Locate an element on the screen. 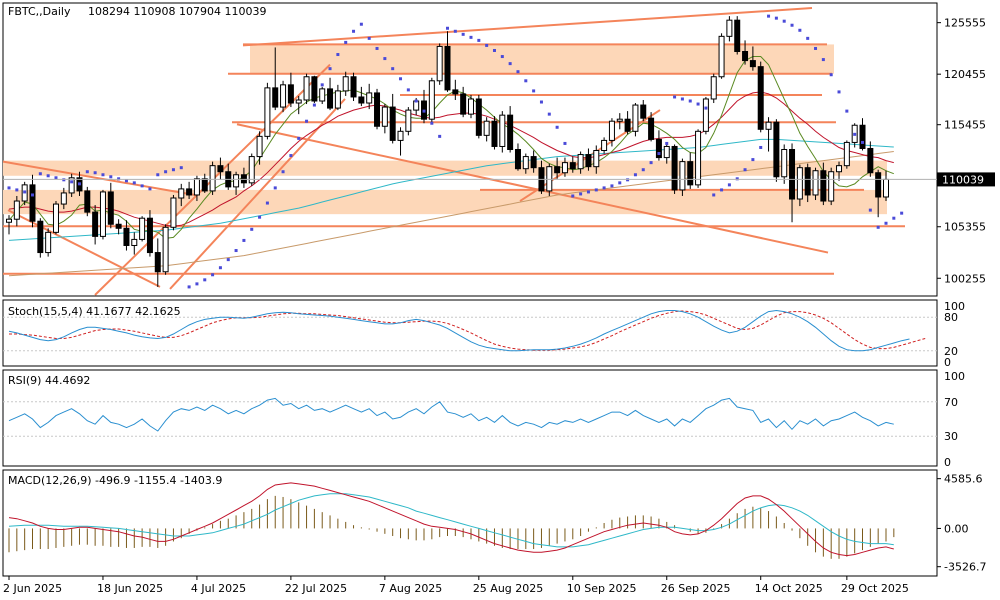 This screenshot has width=1000, height=600. rsi-label: RSI(9) 44.4692 is located at coordinates (49, 380).